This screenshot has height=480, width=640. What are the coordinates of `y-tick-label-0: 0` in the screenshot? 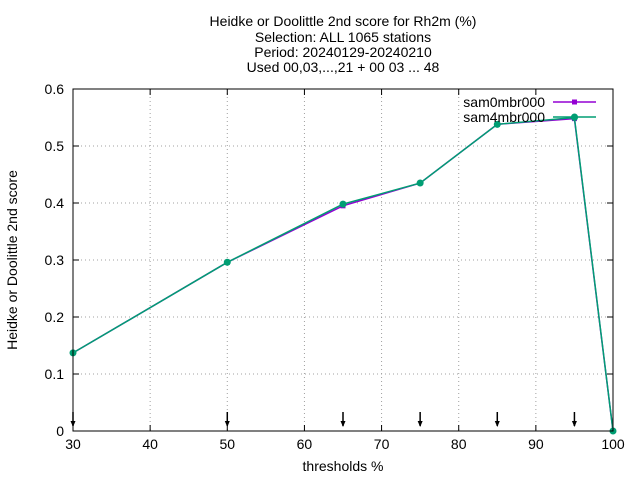 It's located at (60, 431).